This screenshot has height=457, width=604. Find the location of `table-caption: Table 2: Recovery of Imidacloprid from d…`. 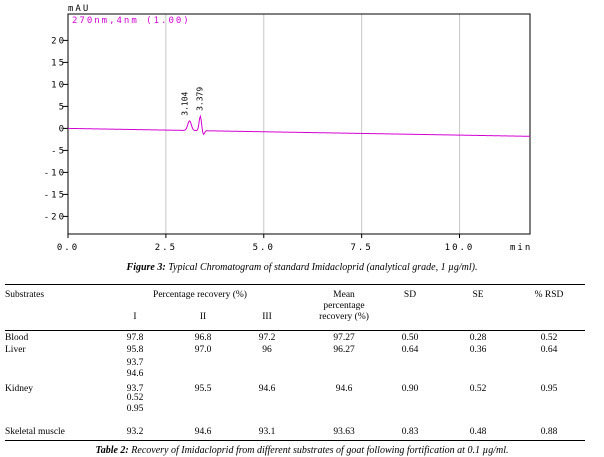

table-caption: Table 2: Recovery of Imidacloprid from d… is located at coordinates (302, 450).